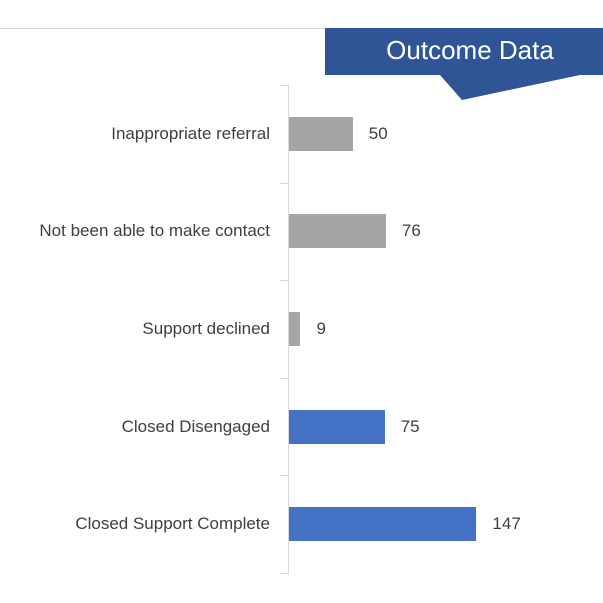 The width and height of the screenshot is (603, 603). Describe the element at coordinates (321, 328) in the screenshot. I see `value-label: 9` at that location.